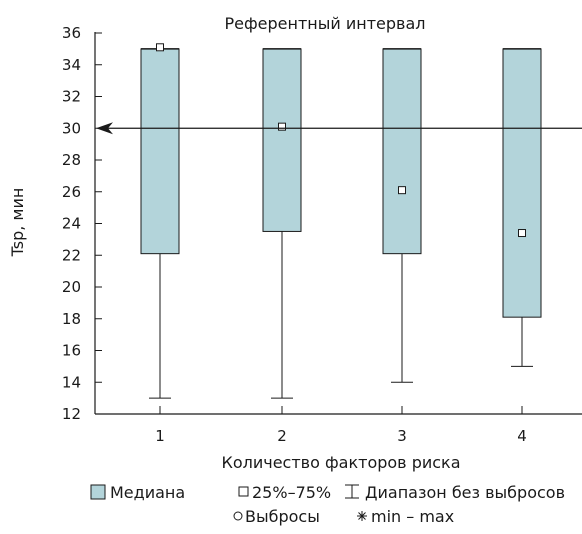 The image size is (582, 534). What do you see at coordinates (340, 462) in the screenshot?
I see `x-axis-label: Количество факторов риска` at bounding box center [340, 462].